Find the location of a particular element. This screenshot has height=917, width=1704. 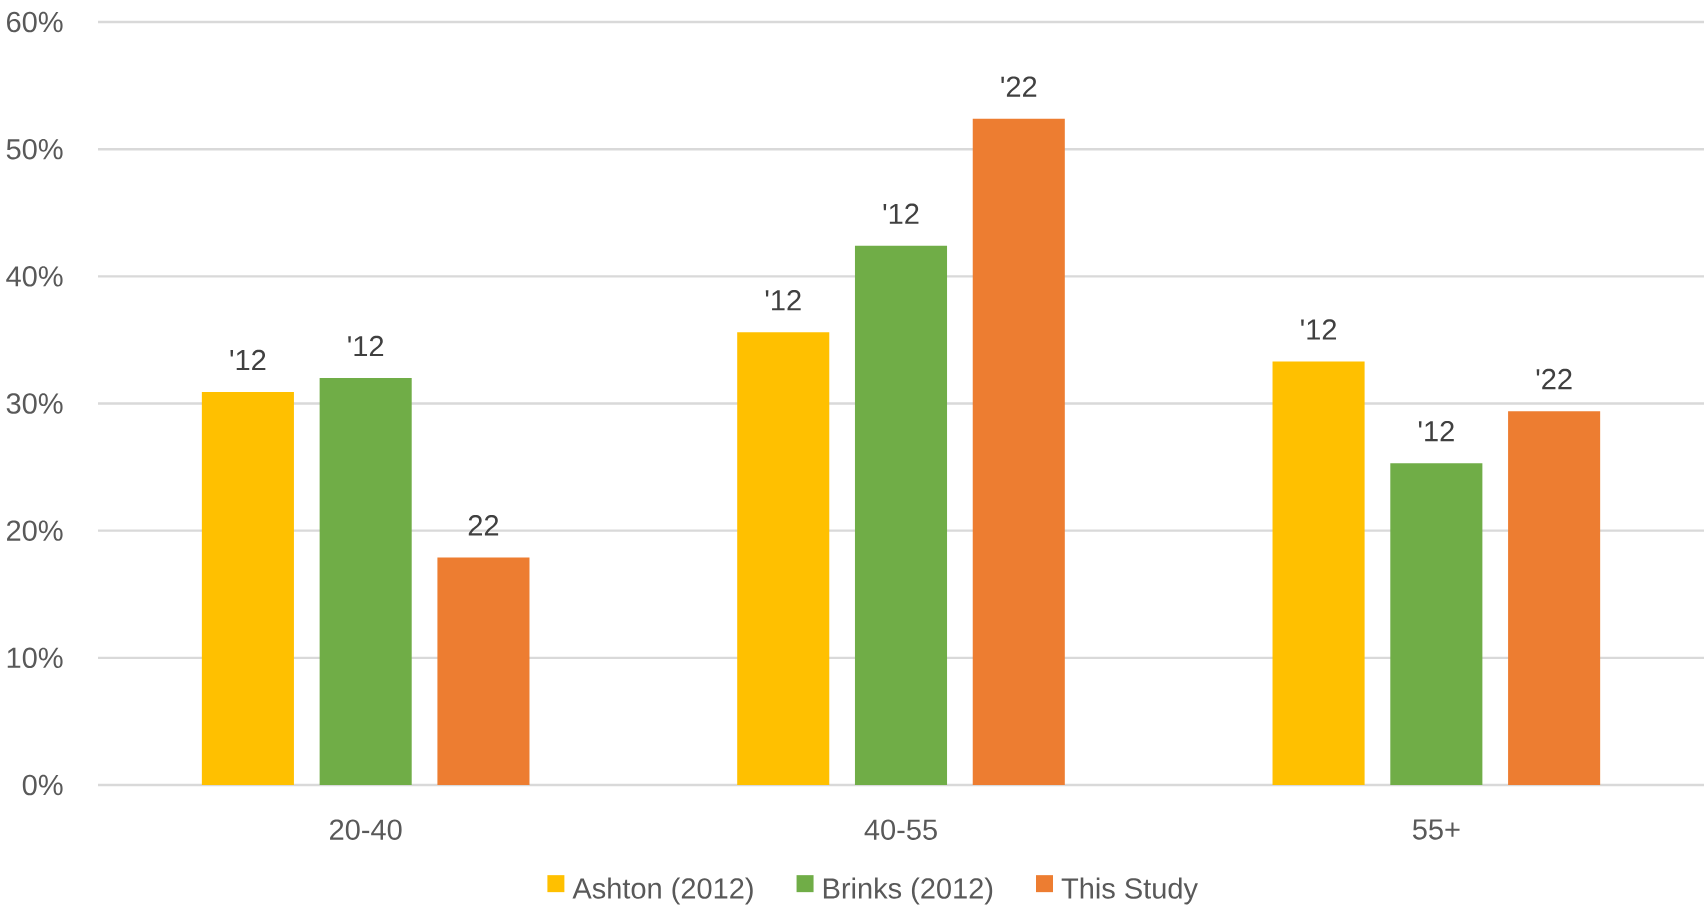

x-tick-label: 55+ is located at coordinates (1436, 829).